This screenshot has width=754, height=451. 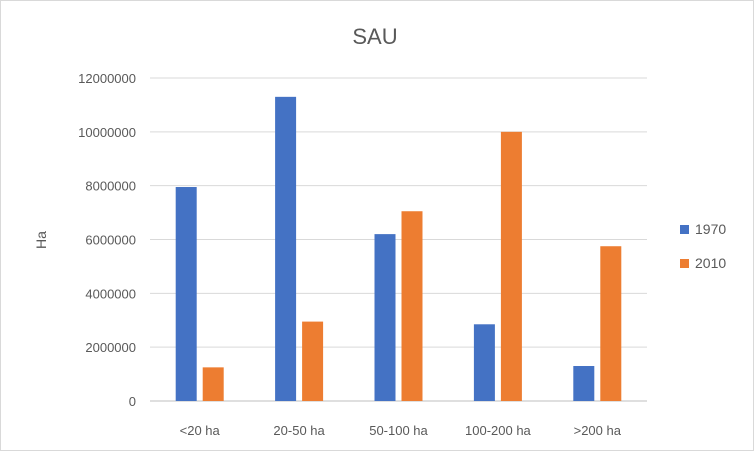 I want to click on y-tick-label: 12000000, so click(x=107, y=78).